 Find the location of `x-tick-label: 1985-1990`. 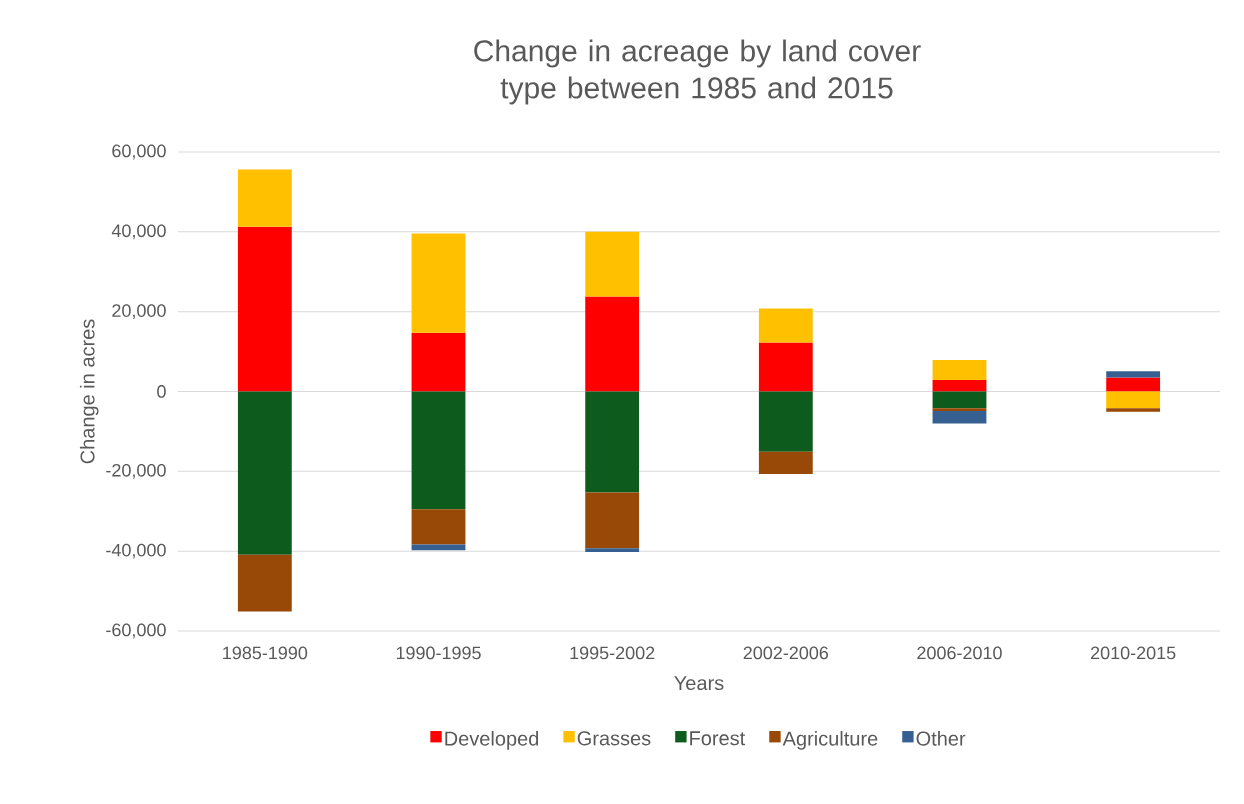

x-tick-label: 1985-1990 is located at coordinates (265, 653).